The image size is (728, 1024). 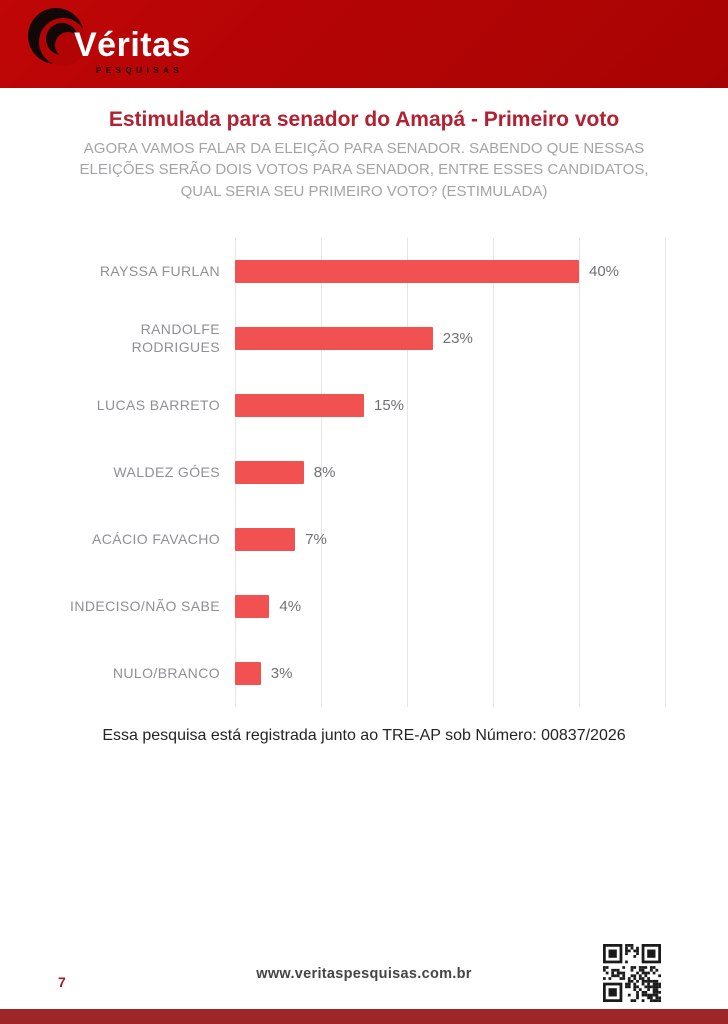 What do you see at coordinates (159, 270) in the screenshot?
I see `category-label: RAYSSA FURLAN` at bounding box center [159, 270].